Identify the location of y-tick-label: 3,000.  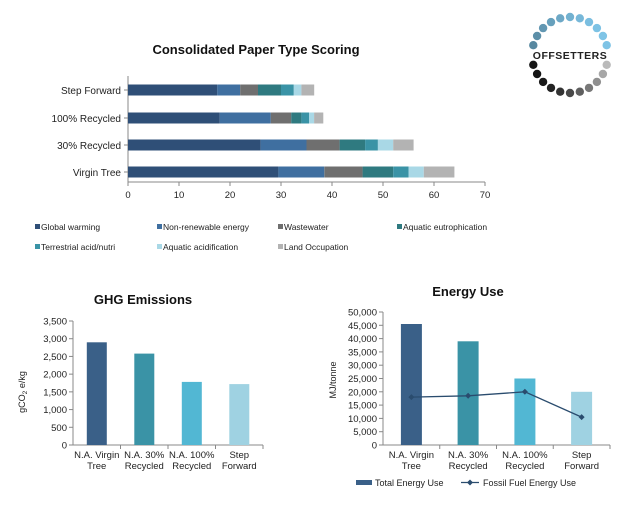
(55, 339).